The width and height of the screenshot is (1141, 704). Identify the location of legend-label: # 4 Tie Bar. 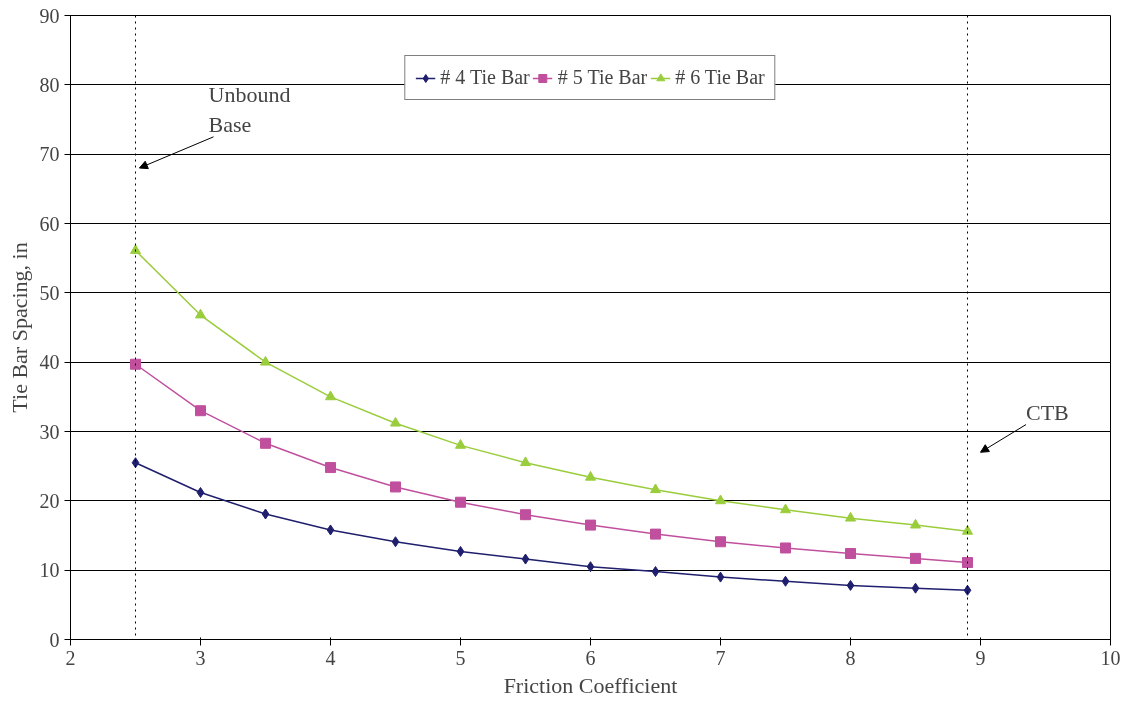
(485, 77).